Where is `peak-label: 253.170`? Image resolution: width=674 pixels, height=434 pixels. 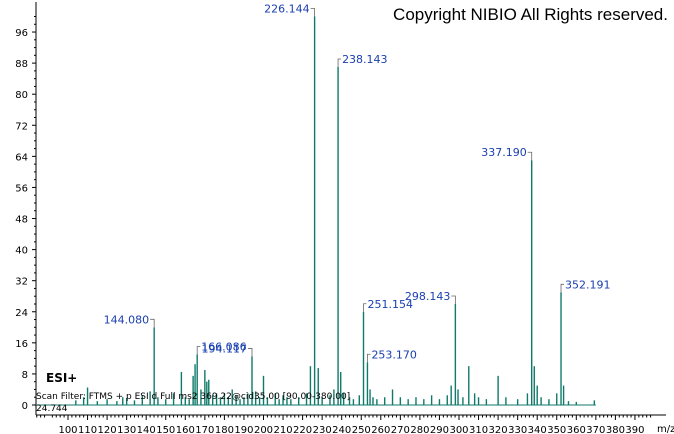 peak-label: 253.170 is located at coordinates (394, 354).